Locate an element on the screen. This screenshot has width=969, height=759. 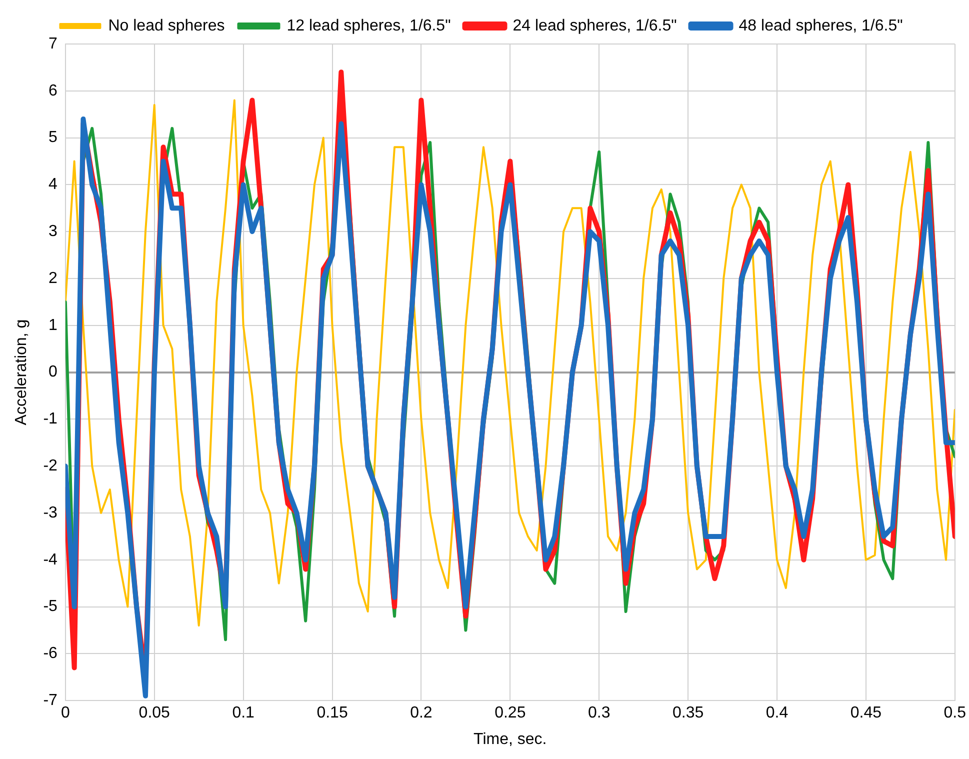
legend-label: 12 lead spheres, 1/6.5" is located at coordinates (368, 25).